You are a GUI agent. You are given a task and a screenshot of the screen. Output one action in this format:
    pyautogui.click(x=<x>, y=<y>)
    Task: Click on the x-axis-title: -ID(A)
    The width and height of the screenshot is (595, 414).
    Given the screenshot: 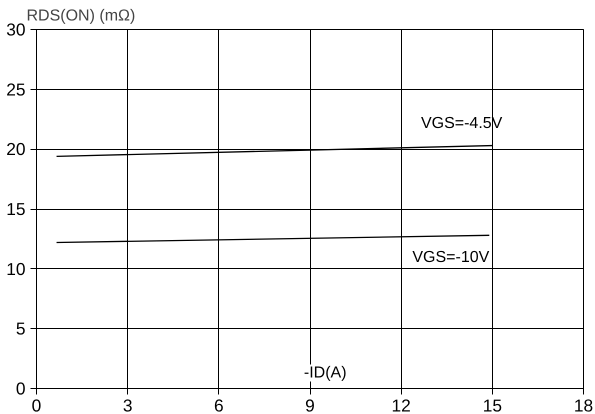 What is the action you would take?
    pyautogui.click(x=325, y=373)
    